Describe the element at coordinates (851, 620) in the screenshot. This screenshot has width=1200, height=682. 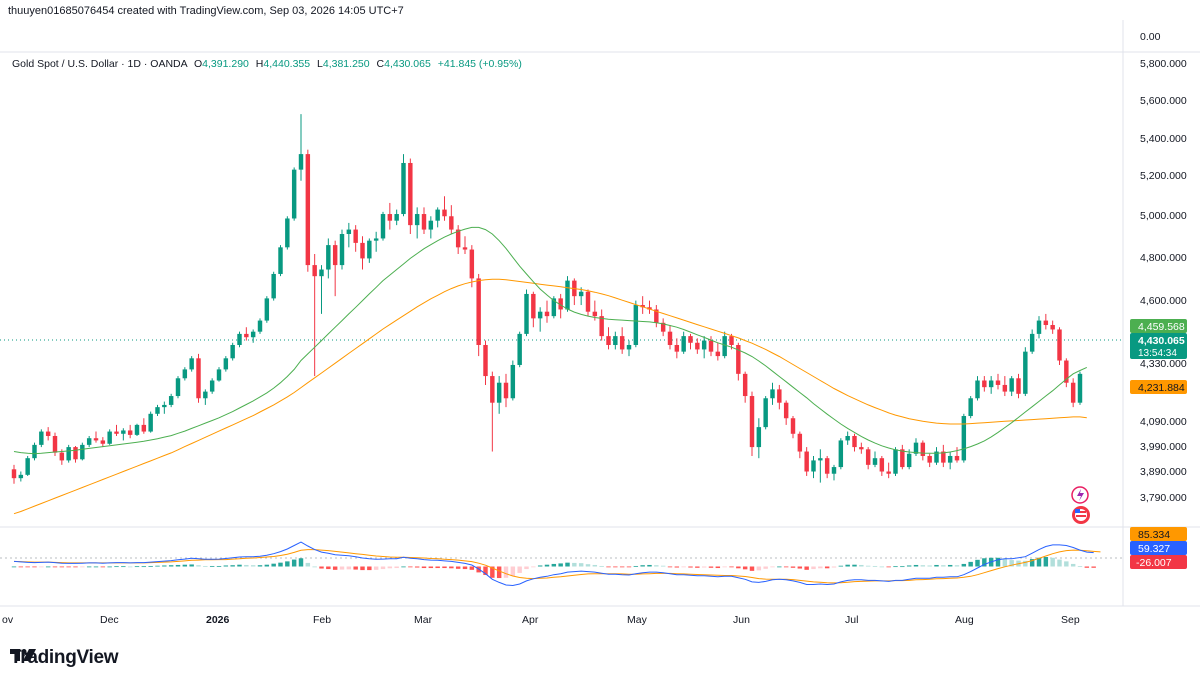
I see `time-tick: Jul` at that location.